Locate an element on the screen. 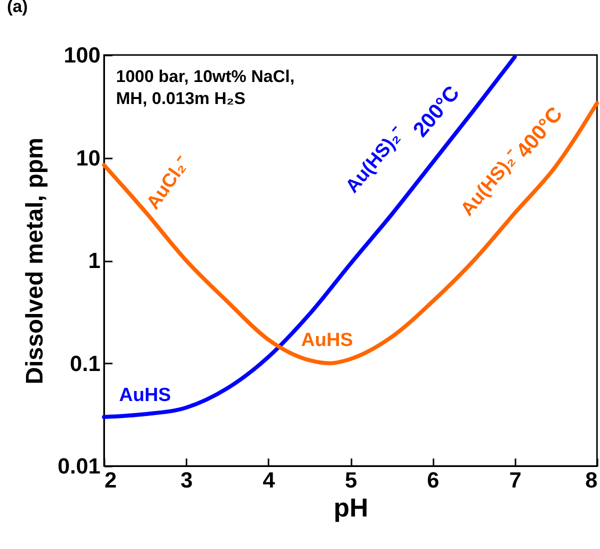  y-tick-label: 100 is located at coordinates (82, 55).